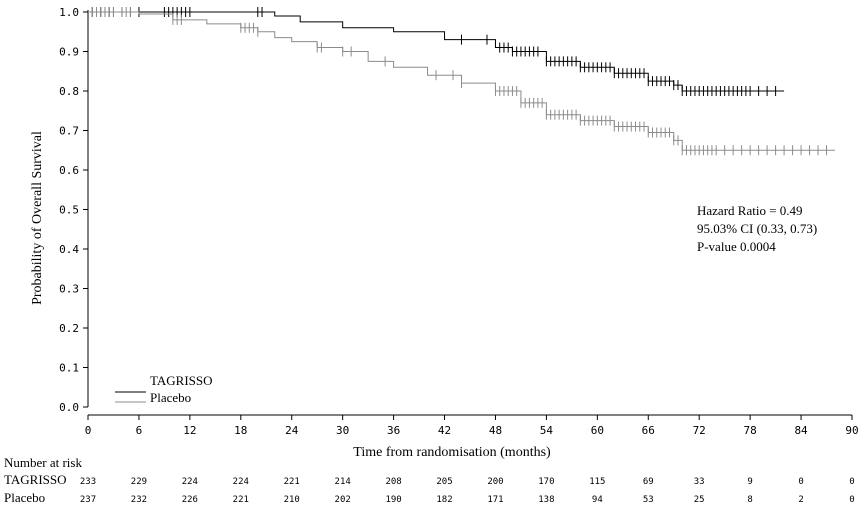 This screenshot has height=511, width=864. I want to click on risk-count-cell: 115, so click(597, 482).